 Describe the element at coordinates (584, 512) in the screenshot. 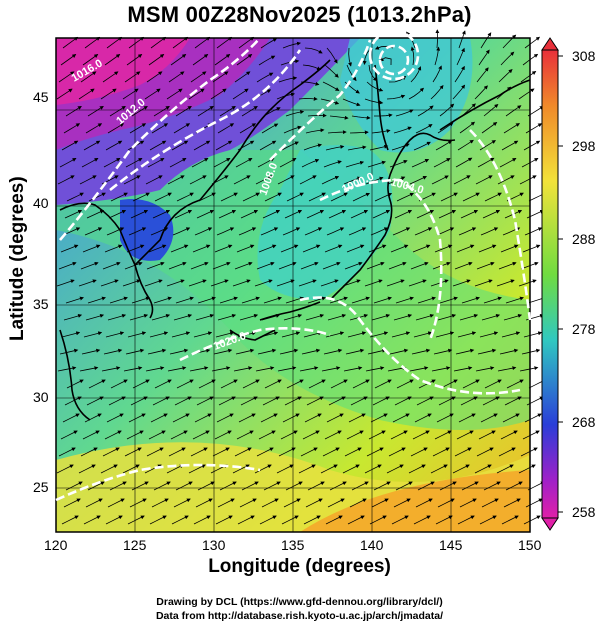

I see `colorbar-label-258: 258` at that location.